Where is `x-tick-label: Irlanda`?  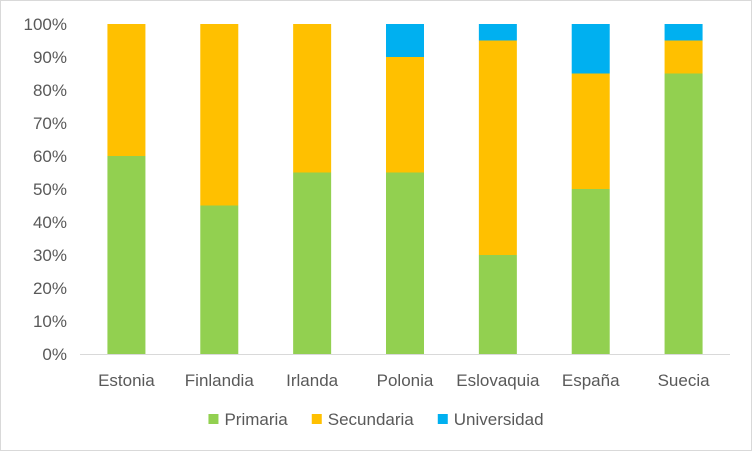
x-tick-label: Irlanda is located at coordinates (312, 380).